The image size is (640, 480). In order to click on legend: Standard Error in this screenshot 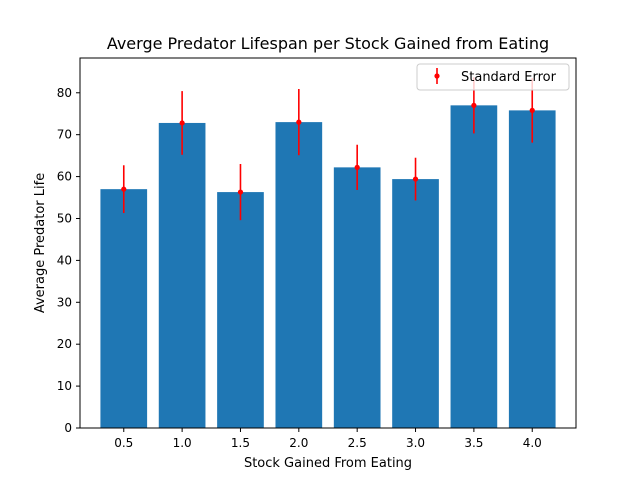, I will do `click(493, 77)`.